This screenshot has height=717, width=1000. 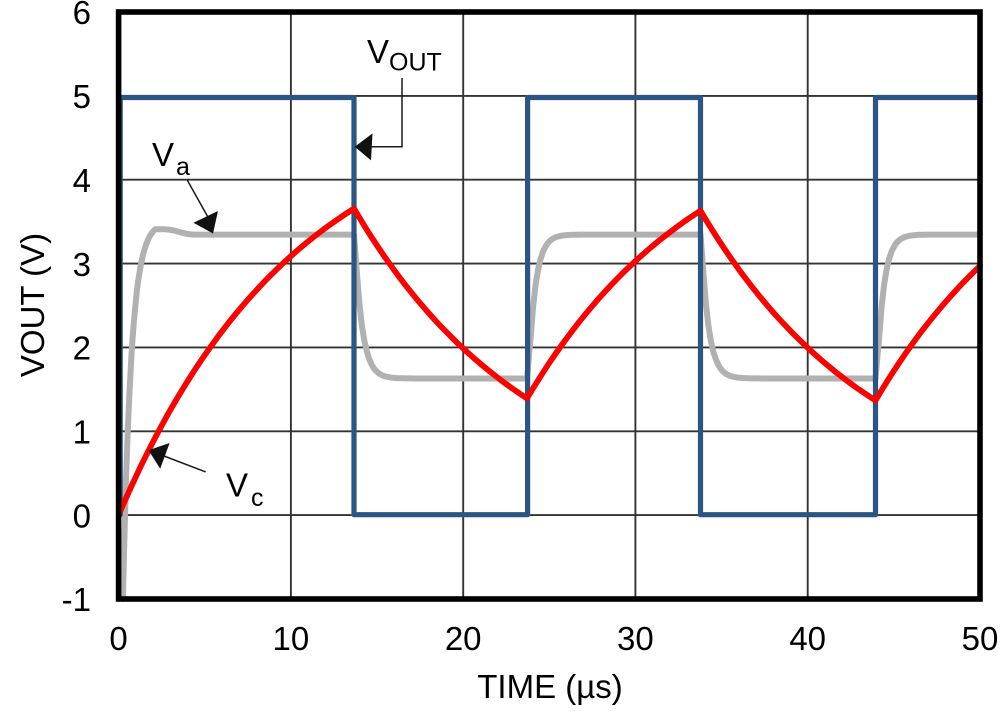 What do you see at coordinates (807, 638) in the screenshot?
I see `svg-text: 40` at bounding box center [807, 638].